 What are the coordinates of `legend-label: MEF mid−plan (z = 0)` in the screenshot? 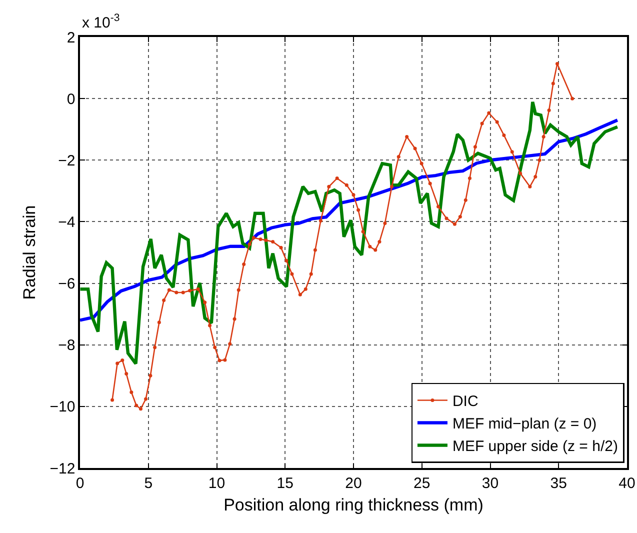 It's located at (524, 424).